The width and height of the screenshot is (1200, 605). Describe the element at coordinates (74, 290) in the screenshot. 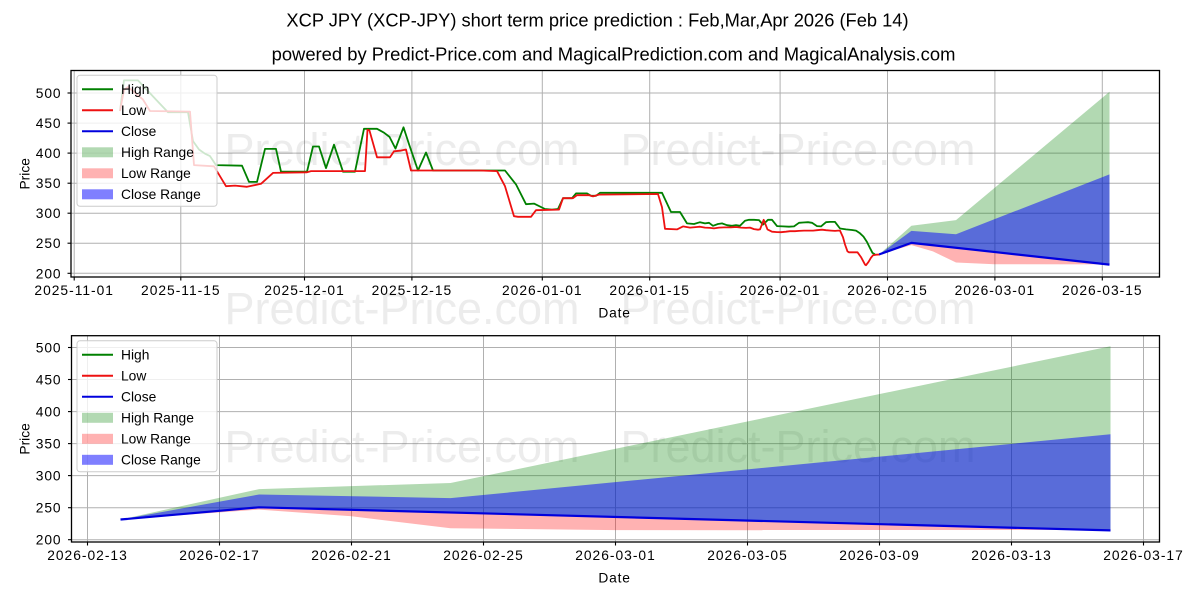

I see `svg-text: 2025-11-01` at that location.